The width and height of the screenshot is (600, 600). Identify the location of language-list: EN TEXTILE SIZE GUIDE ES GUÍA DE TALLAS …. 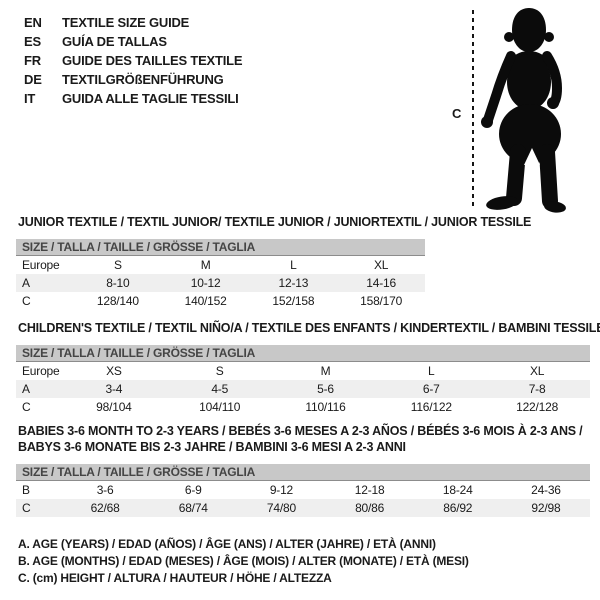
(133, 60).